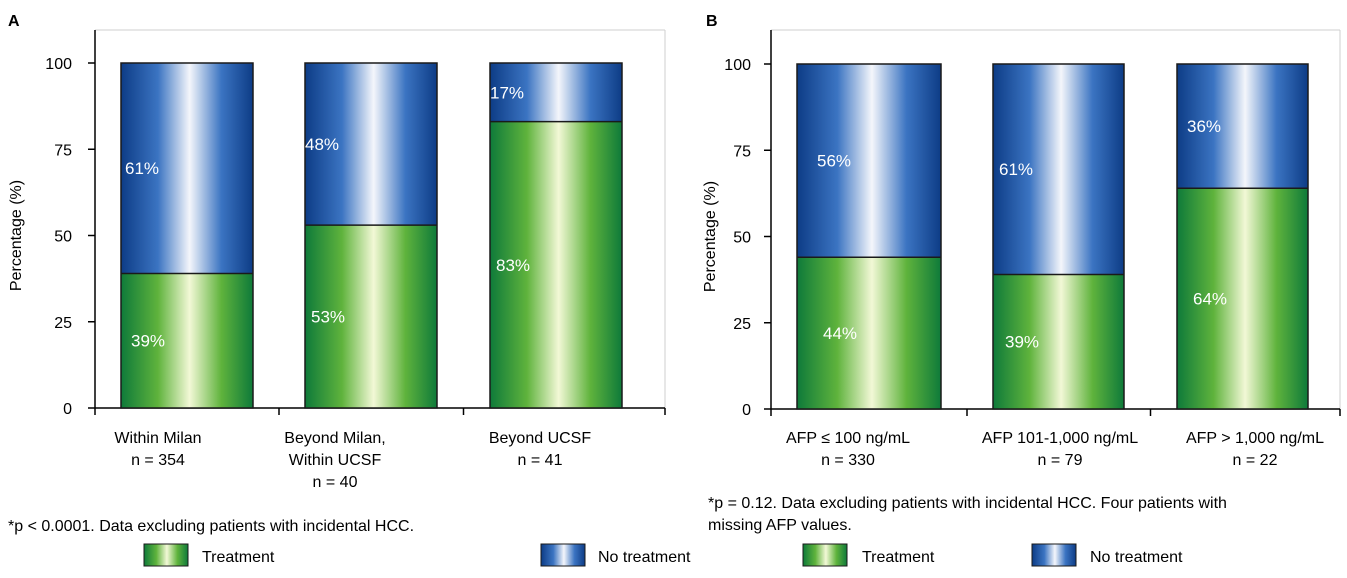  Describe the element at coordinates (158, 460) in the screenshot. I see `x-category-label: n = 354` at that location.